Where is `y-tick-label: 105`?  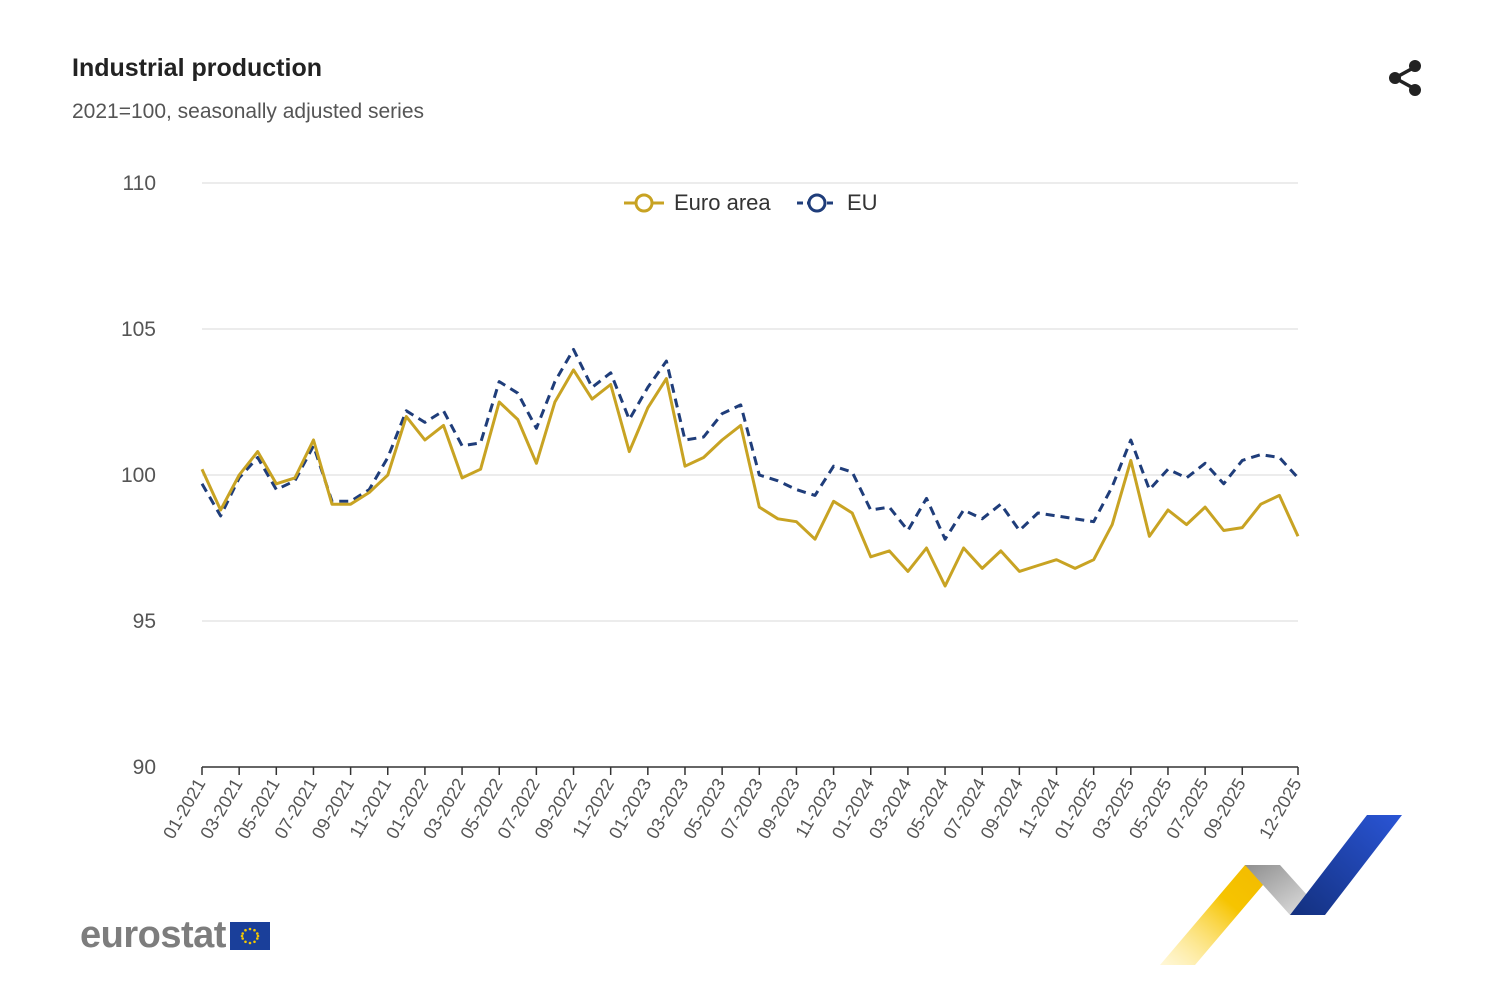
y-tick-label: 105 is located at coordinates (138, 329).